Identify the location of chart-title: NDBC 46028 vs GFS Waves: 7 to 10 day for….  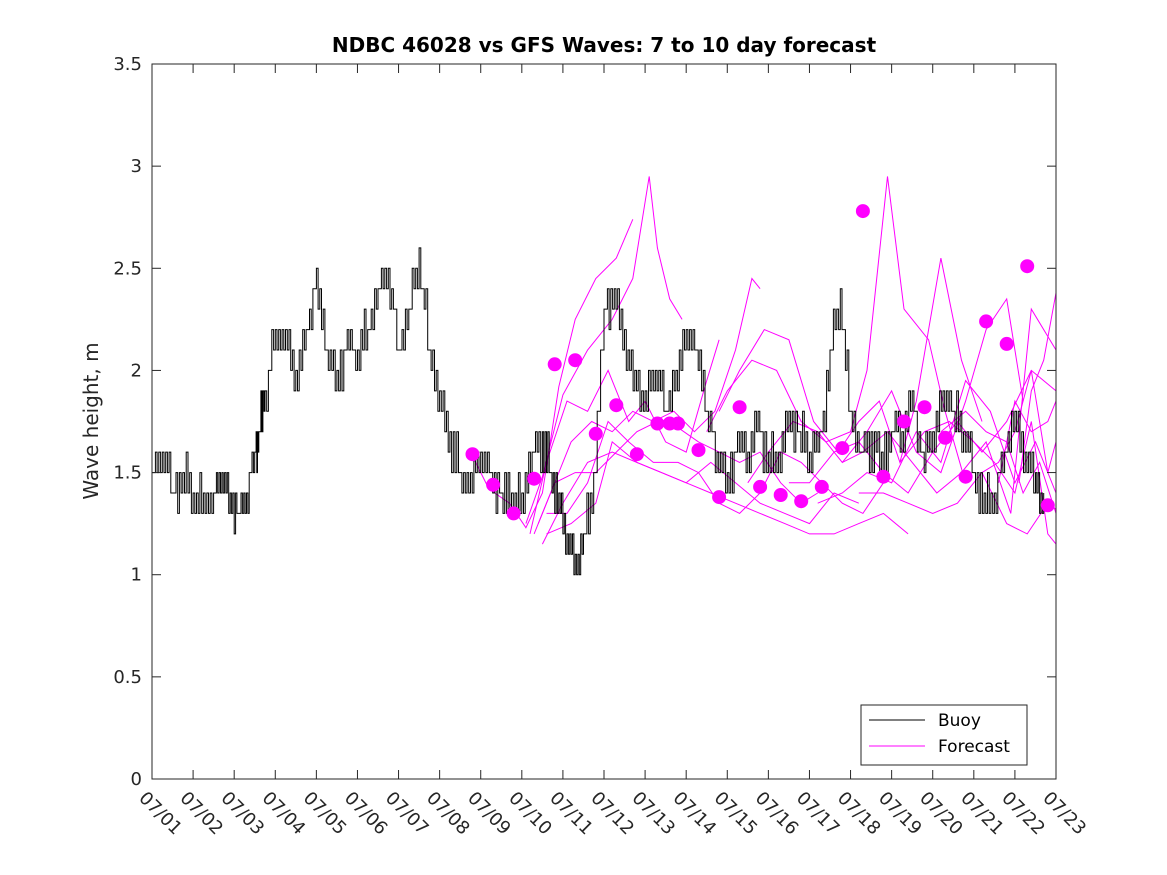
(604, 45).